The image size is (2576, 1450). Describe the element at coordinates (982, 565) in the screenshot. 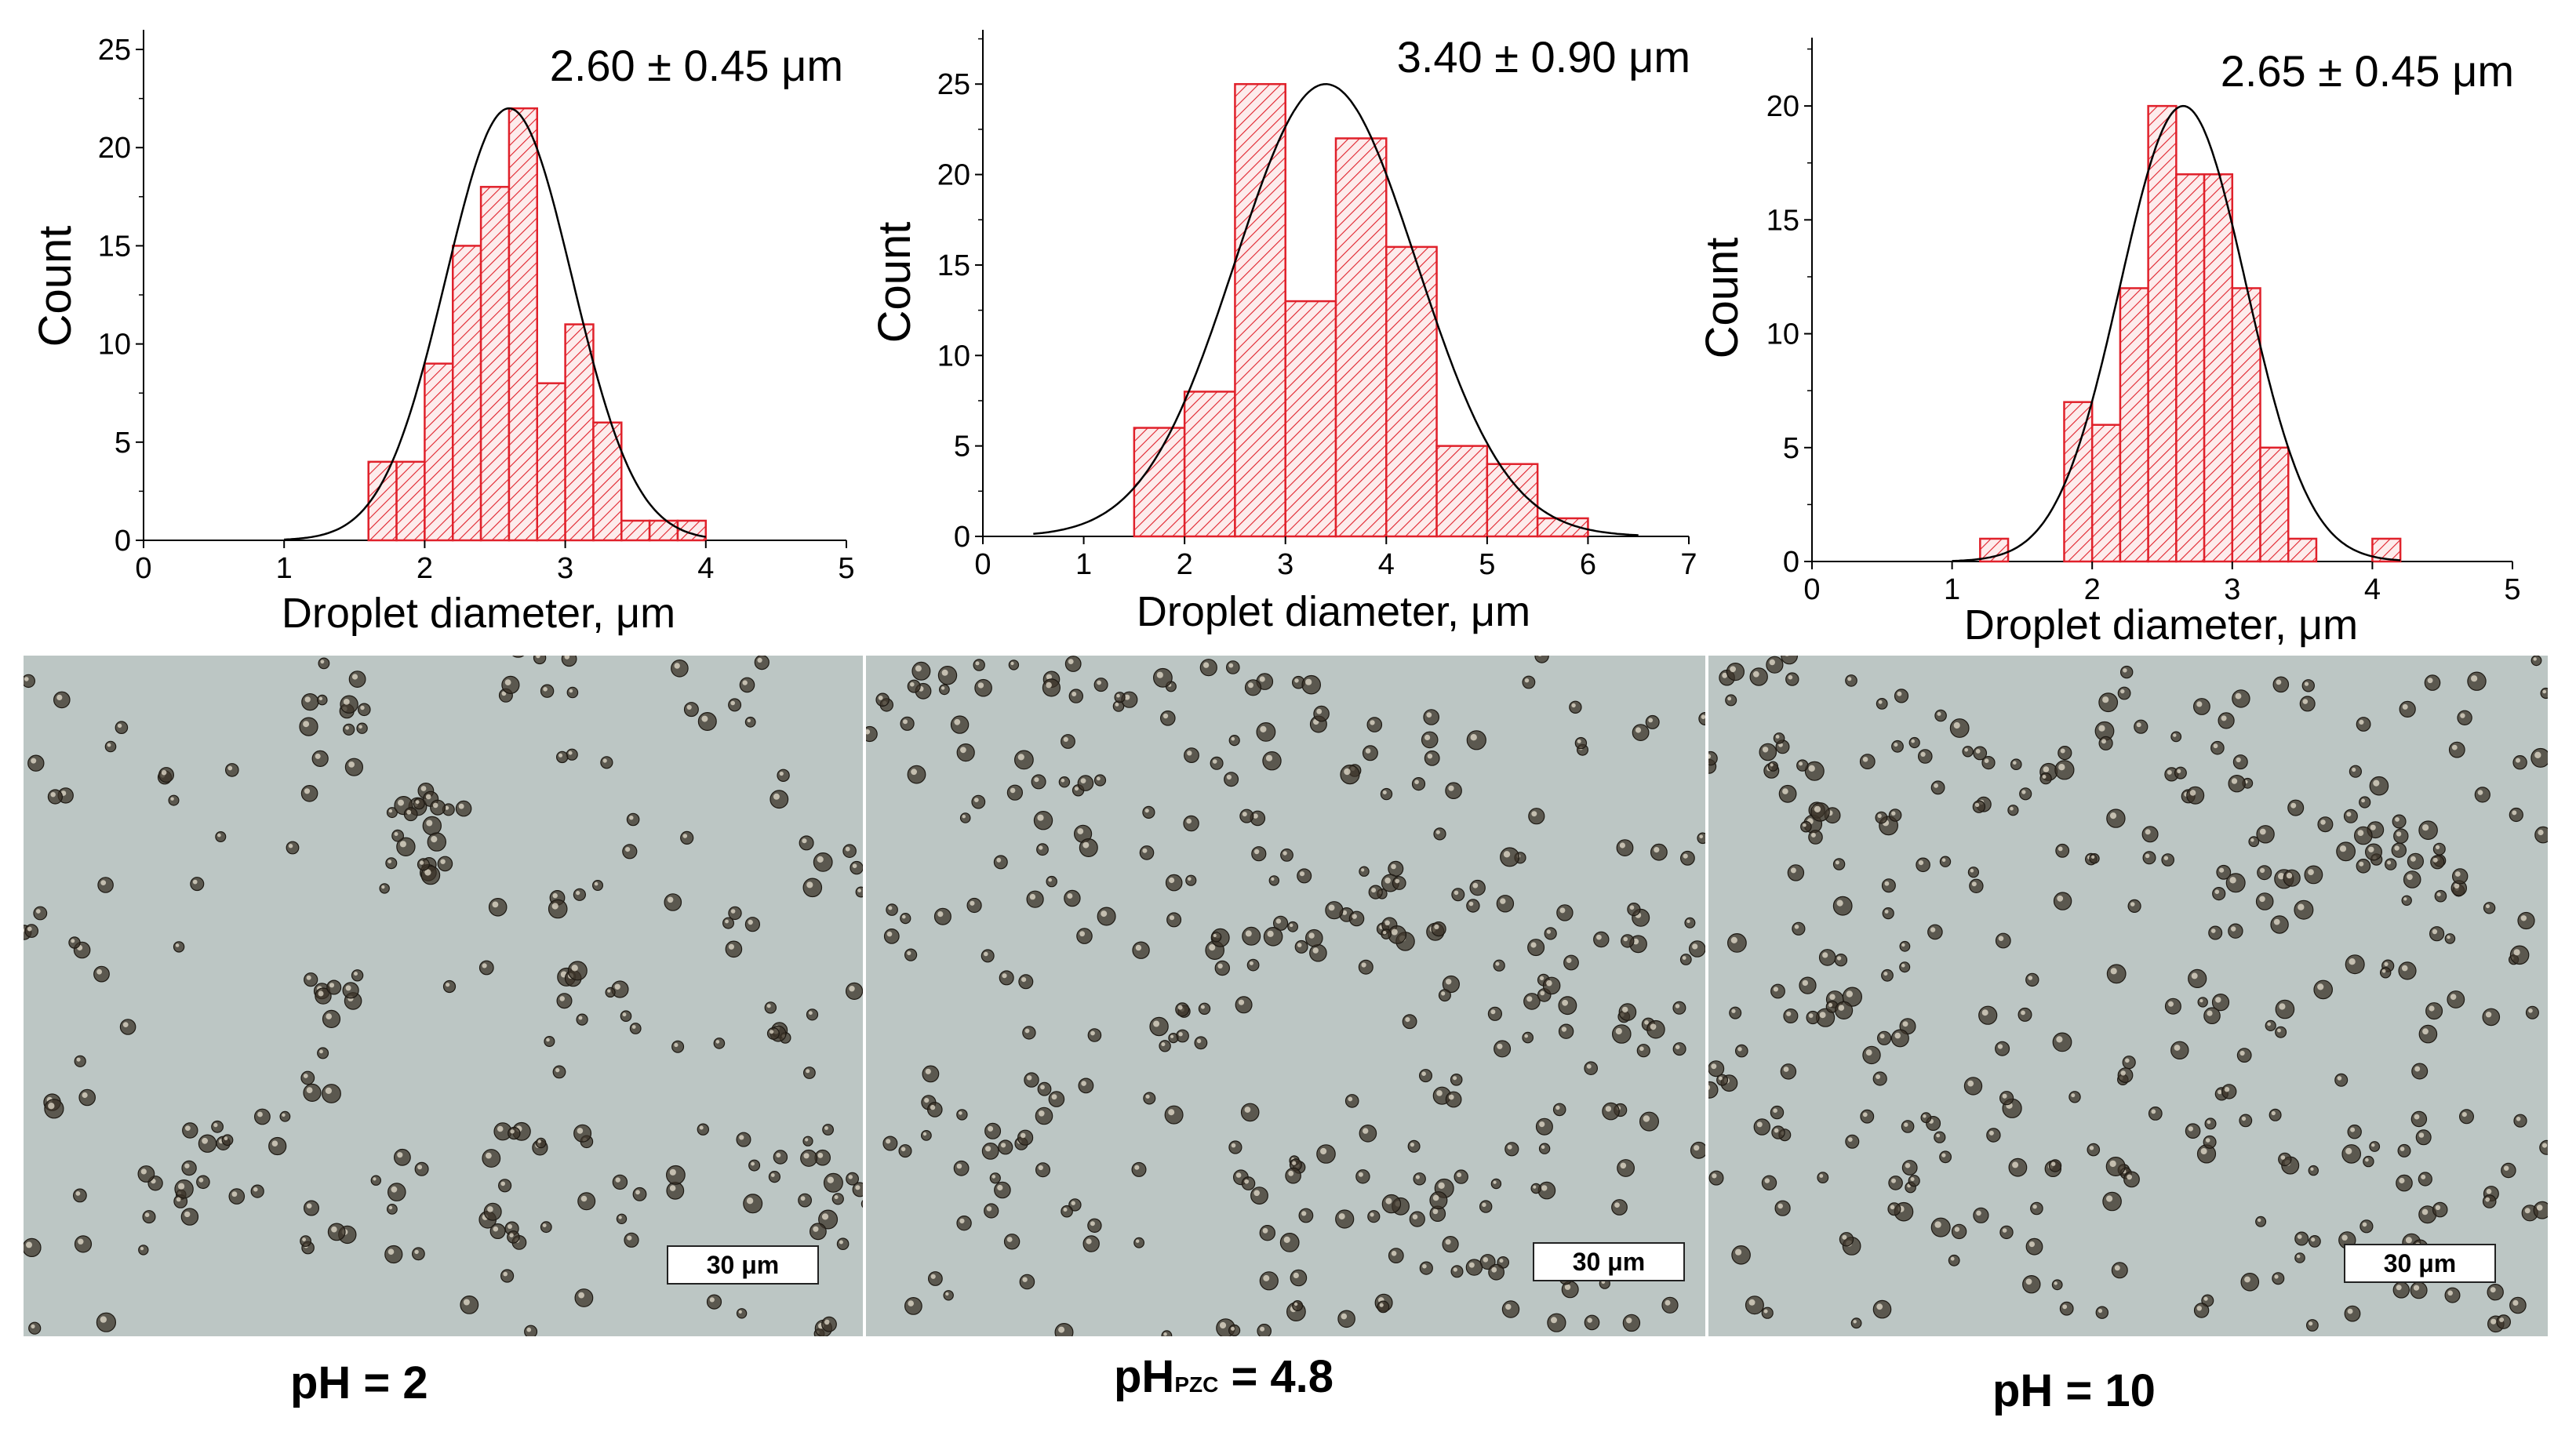

I see `x-tick-label: 0` at that location.